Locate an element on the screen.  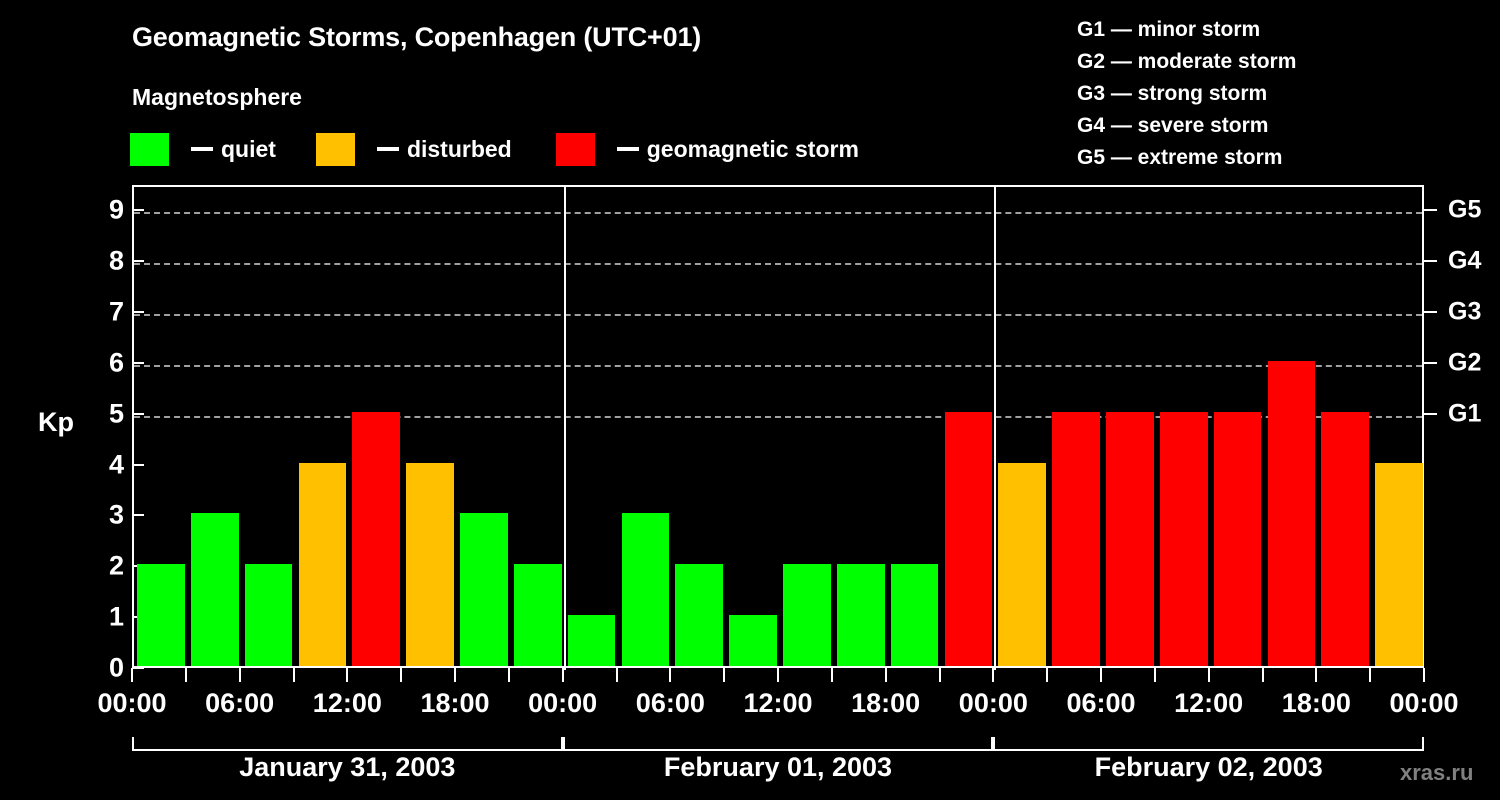
day-separator is located at coordinates (564, 427).